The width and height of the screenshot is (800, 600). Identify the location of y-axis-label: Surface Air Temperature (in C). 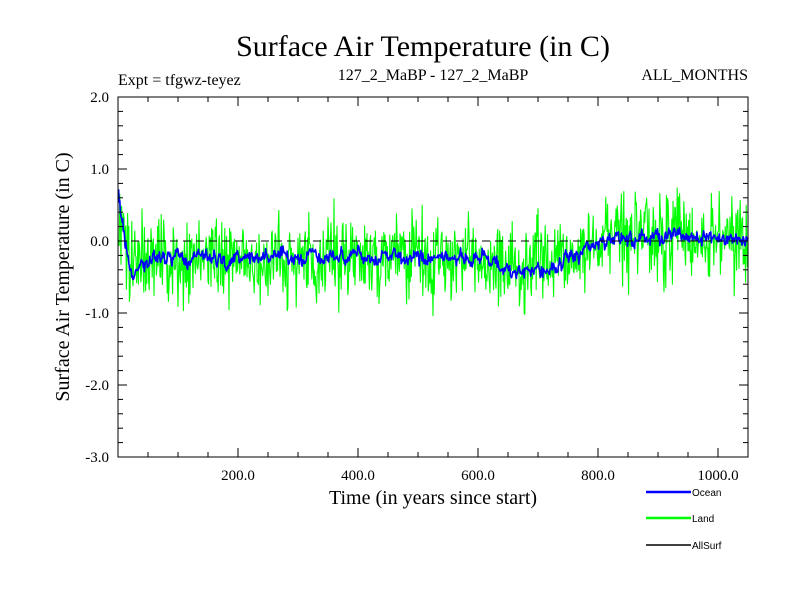
(63, 276).